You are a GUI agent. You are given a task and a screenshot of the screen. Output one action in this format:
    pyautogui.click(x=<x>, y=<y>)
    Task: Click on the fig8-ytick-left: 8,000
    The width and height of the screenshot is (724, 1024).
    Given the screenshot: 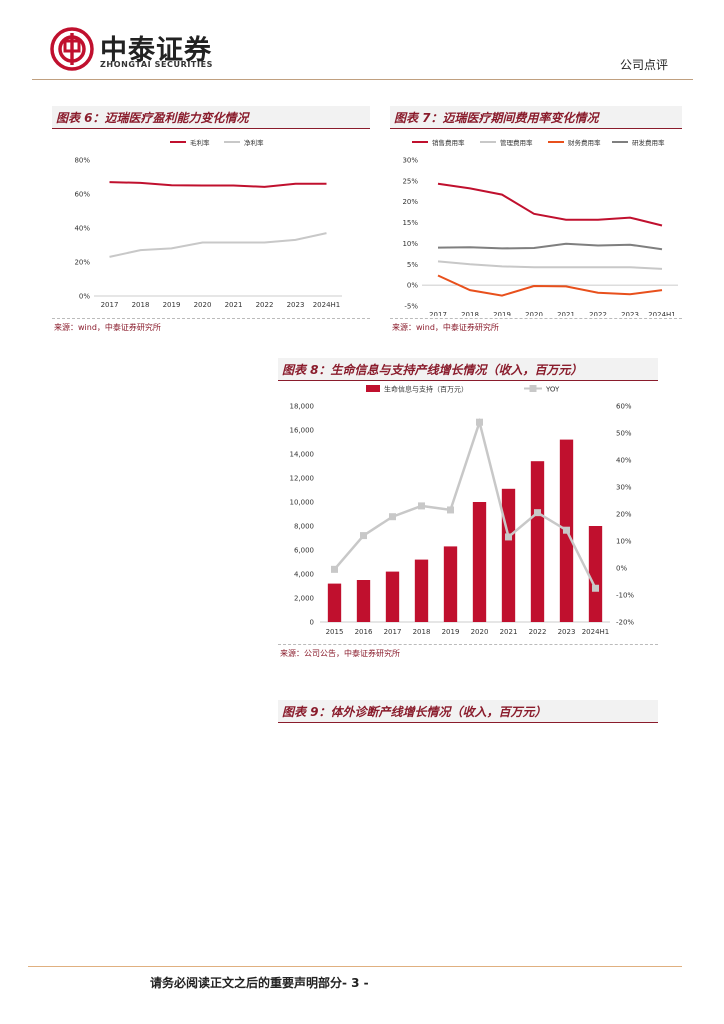 What is the action you would take?
    pyautogui.click(x=304, y=527)
    